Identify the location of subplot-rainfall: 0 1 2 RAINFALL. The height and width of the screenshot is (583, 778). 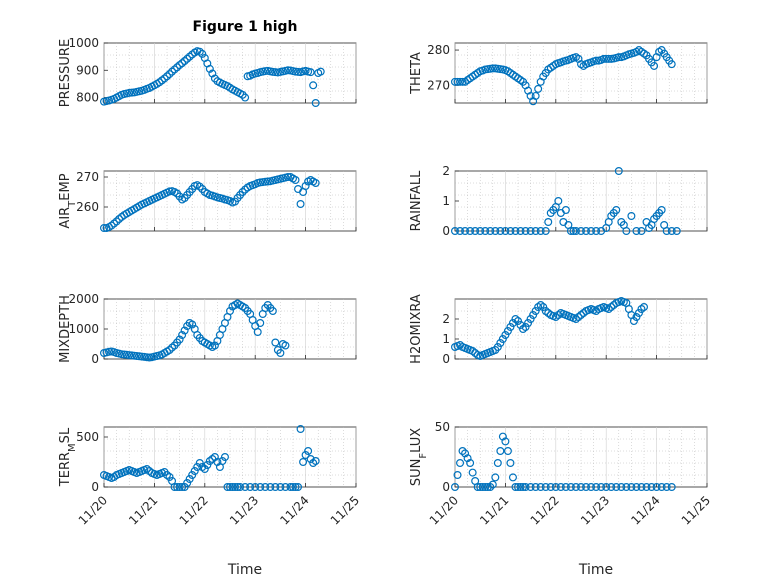
(558, 201).